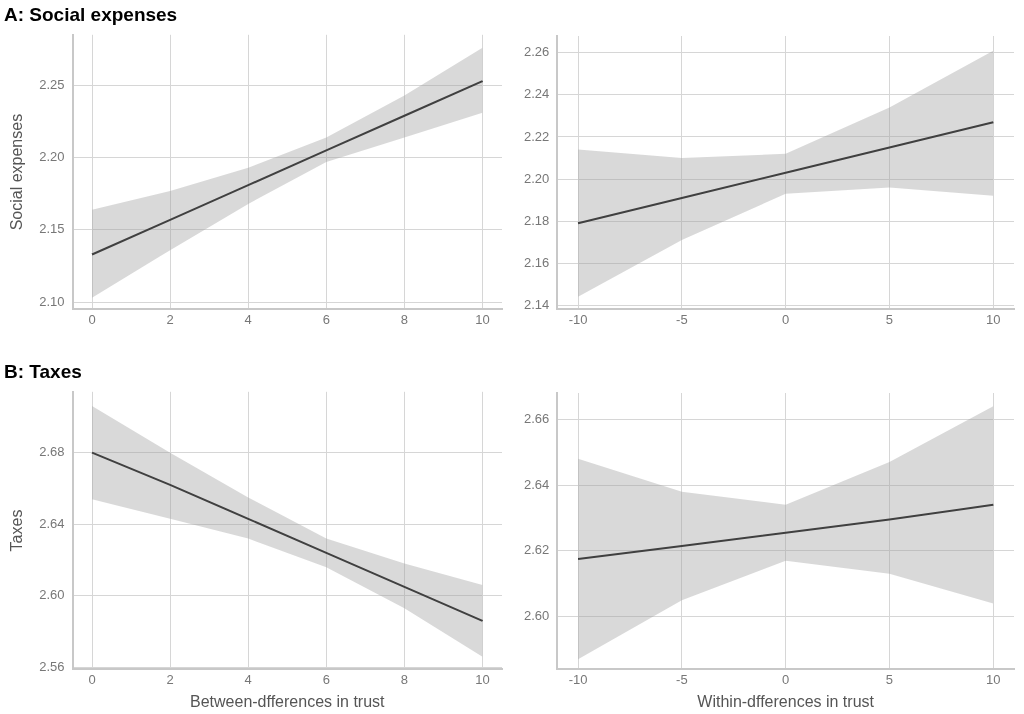  Describe the element at coordinates (52, 452) in the screenshot. I see `y-tick-label: 2.68` at that location.